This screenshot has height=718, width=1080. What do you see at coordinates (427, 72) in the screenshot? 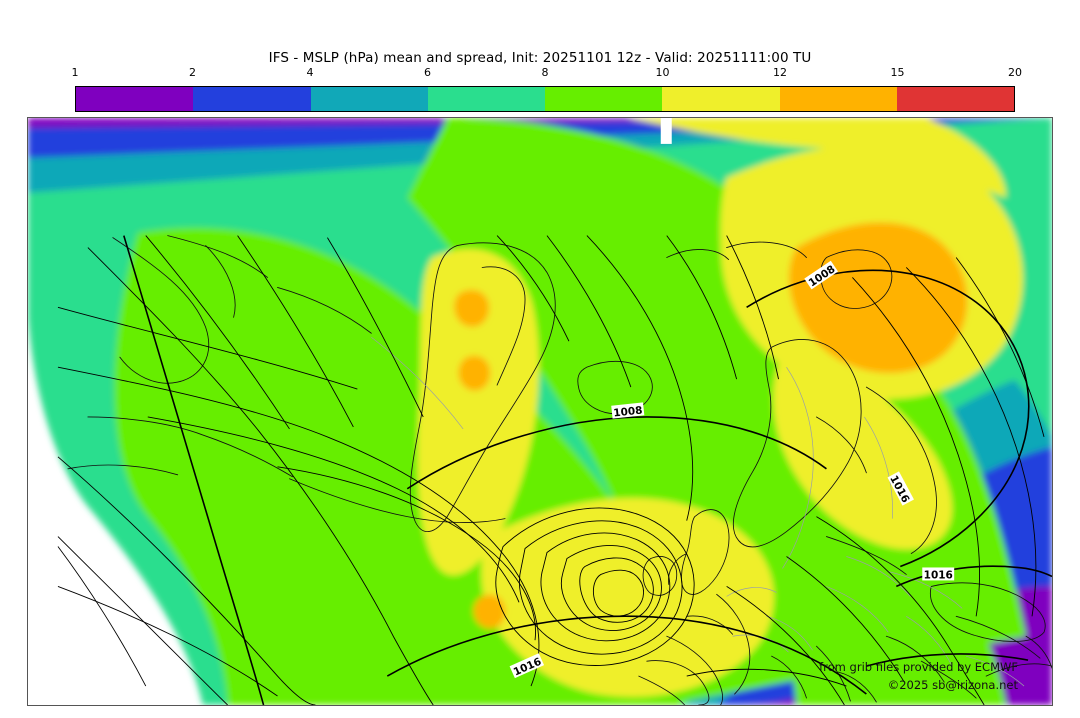
I see `colorbar-tick-6: 6` at bounding box center [427, 72].